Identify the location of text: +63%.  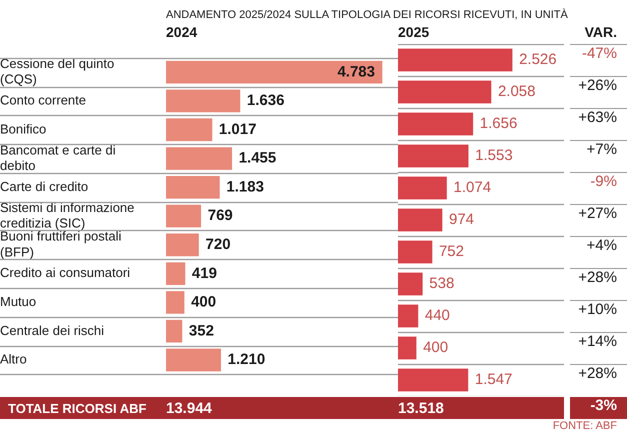
(598, 124).